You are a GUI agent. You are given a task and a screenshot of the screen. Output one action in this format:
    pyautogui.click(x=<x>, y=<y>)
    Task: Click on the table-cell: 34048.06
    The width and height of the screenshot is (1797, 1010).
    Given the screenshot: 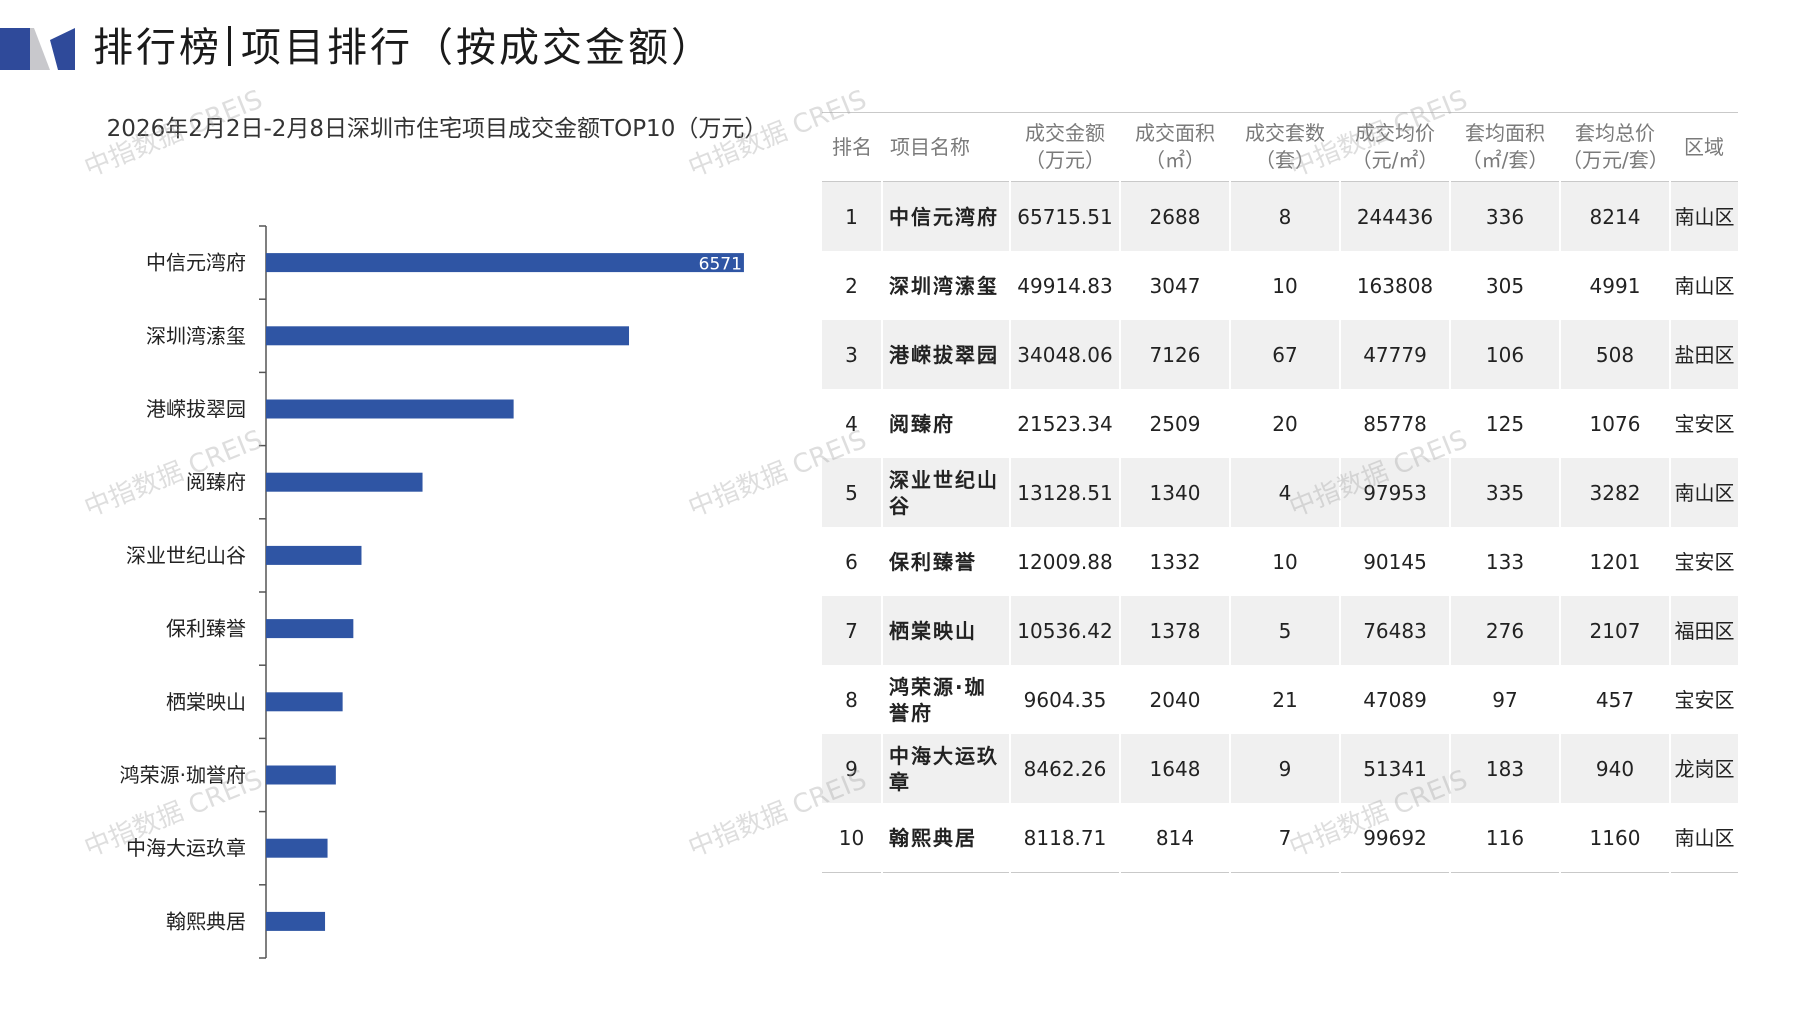 What is the action you would take?
    pyautogui.click(x=1064, y=354)
    